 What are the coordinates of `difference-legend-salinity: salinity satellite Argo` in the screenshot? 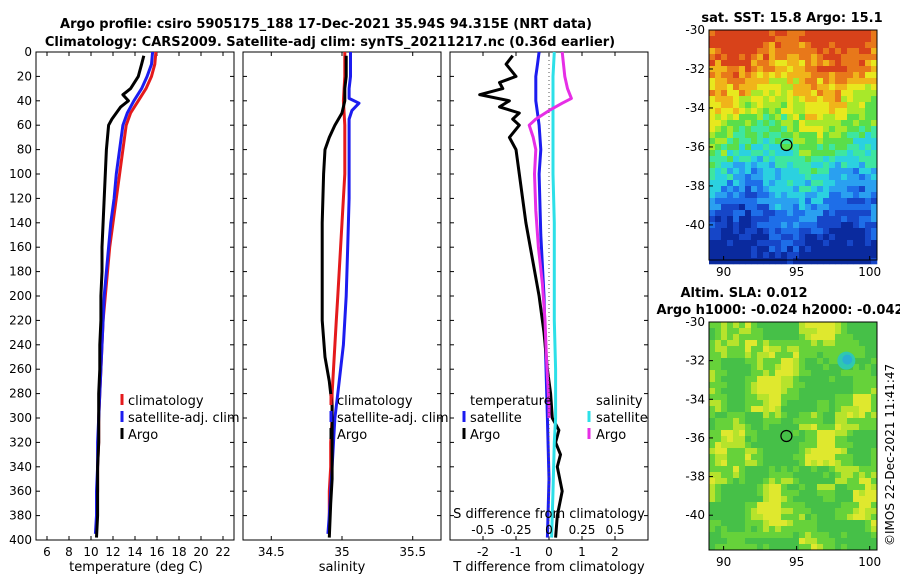 It's located at (617, 418).